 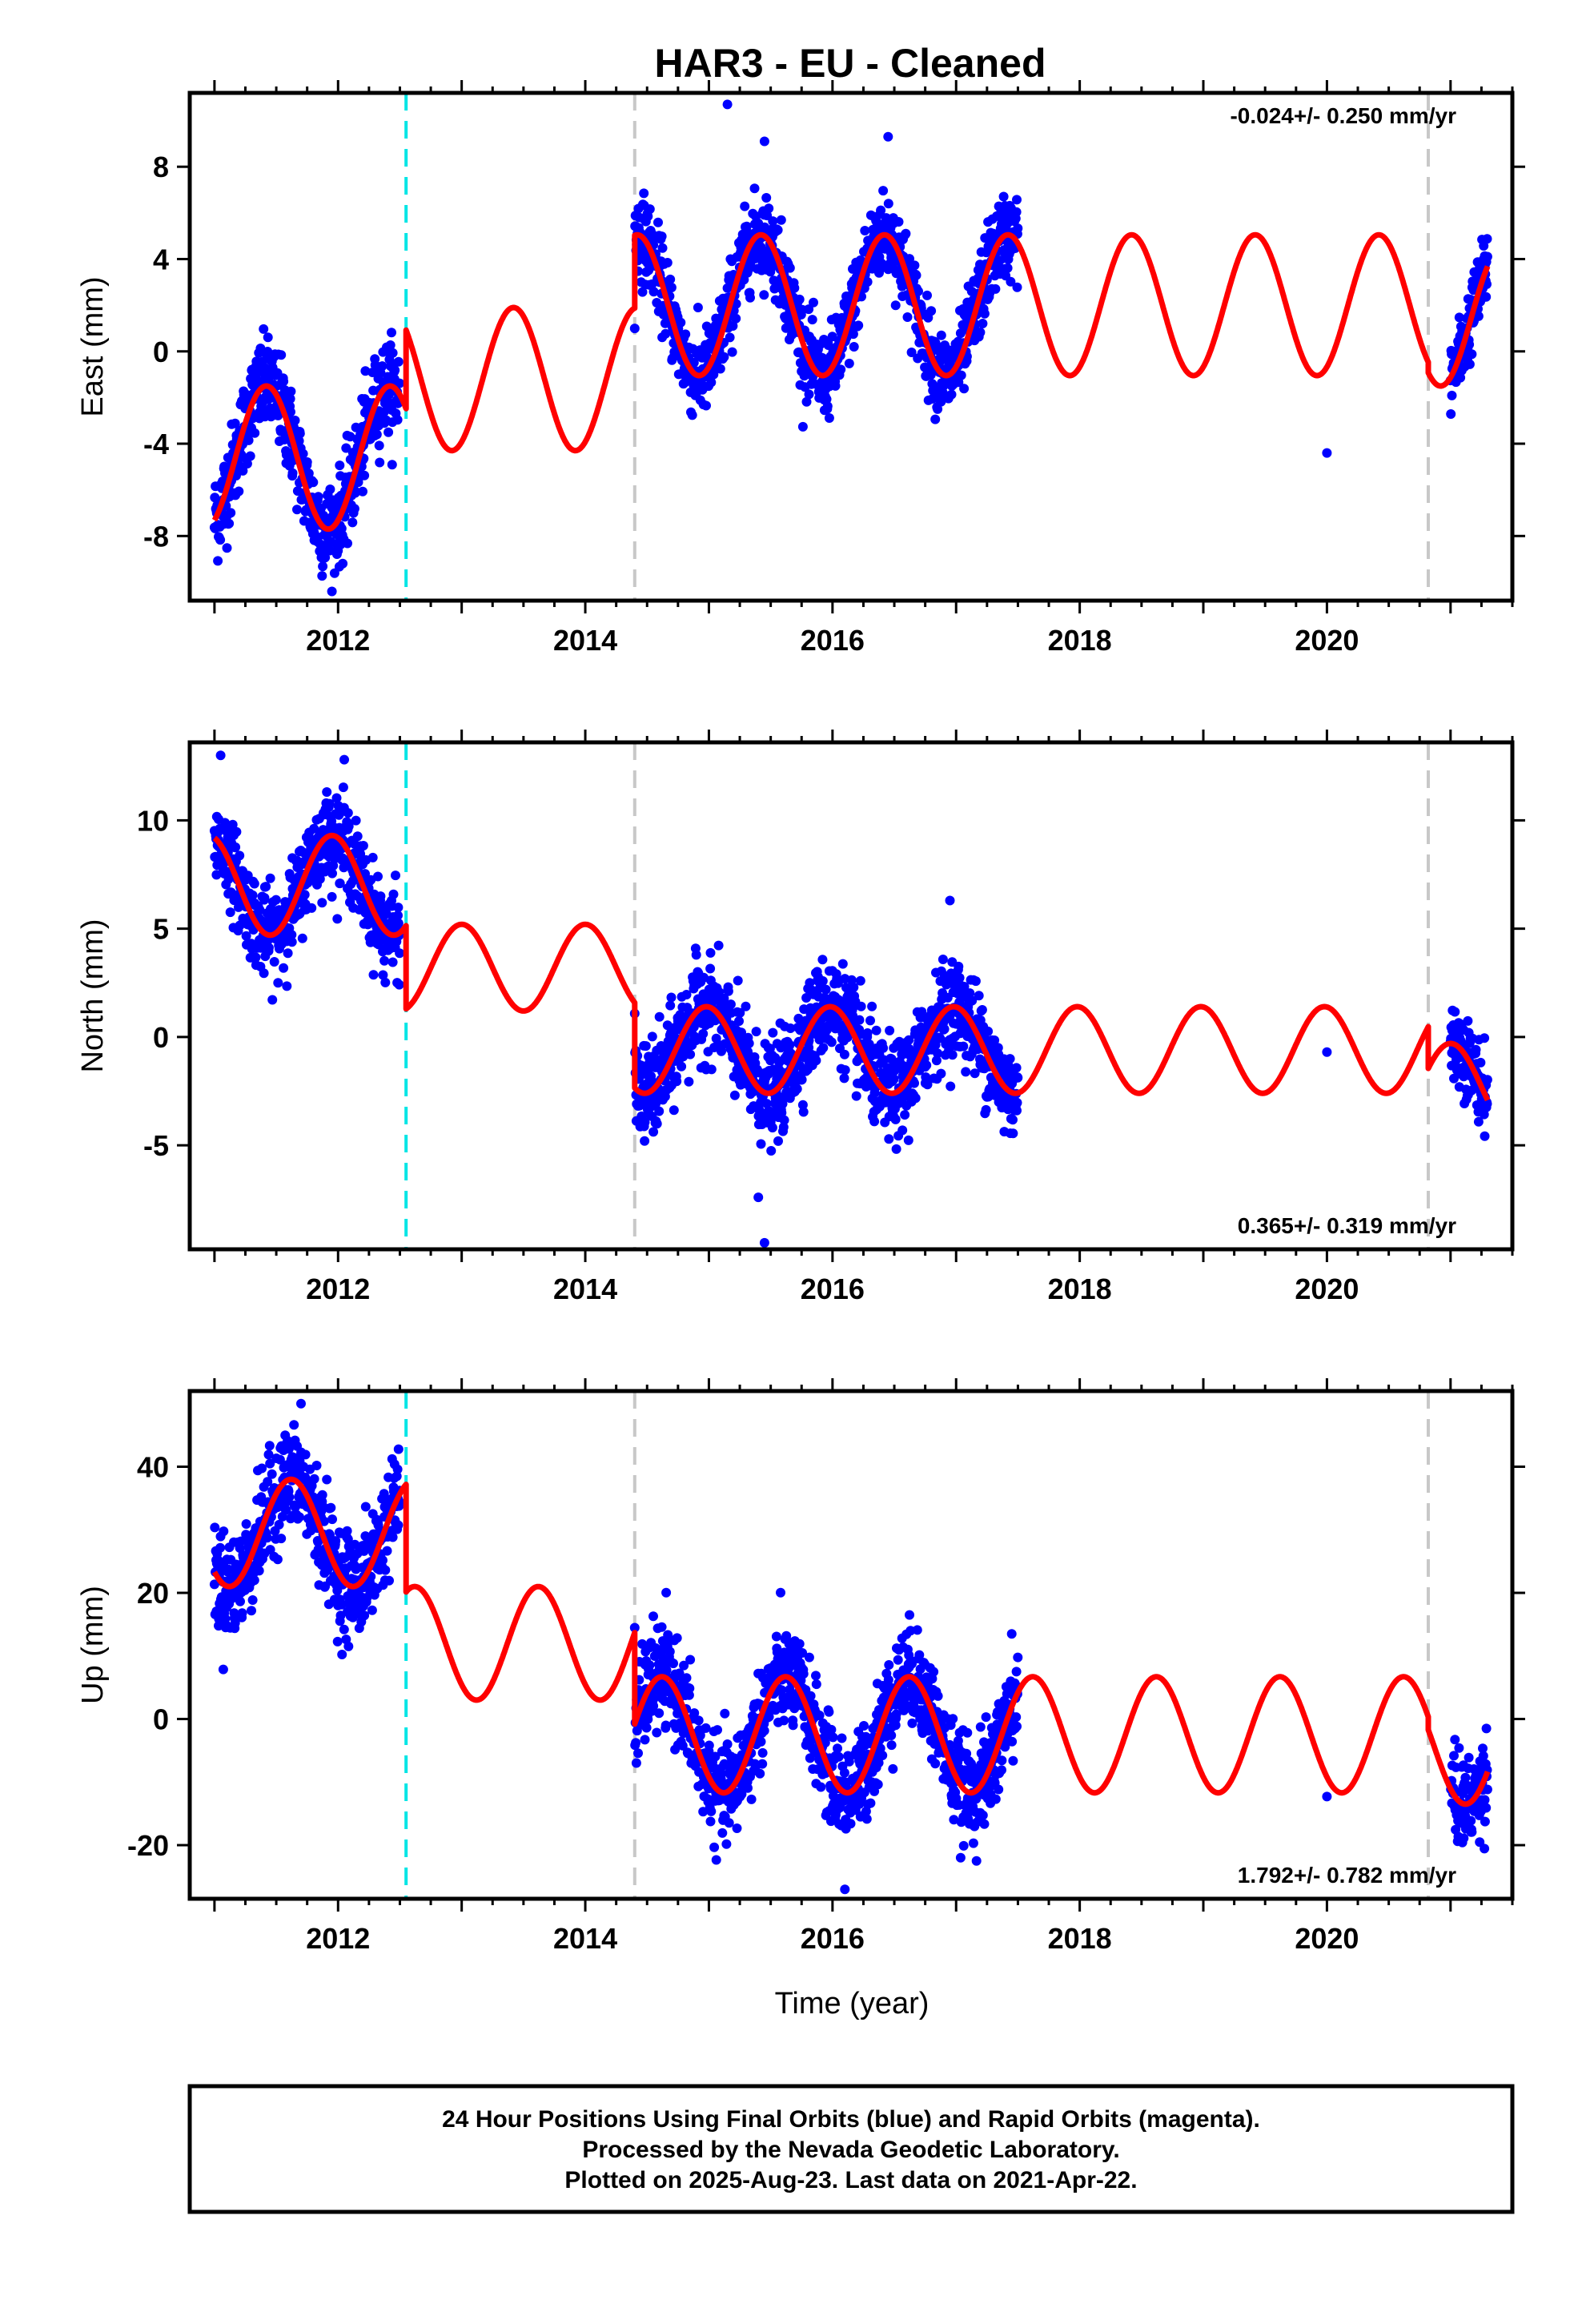 I want to click on y-tick-label: -5, so click(x=156, y=1146).